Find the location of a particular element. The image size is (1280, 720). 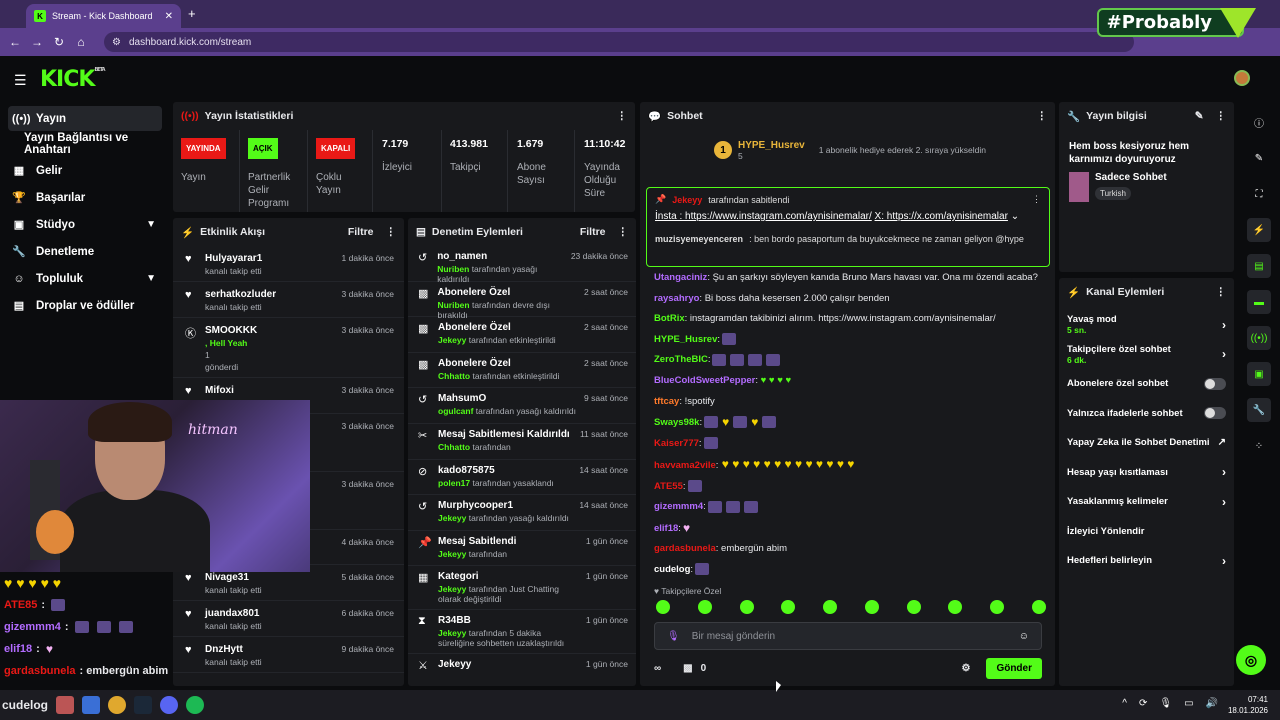

activity-user: Nivage31 is located at coordinates (227, 577).